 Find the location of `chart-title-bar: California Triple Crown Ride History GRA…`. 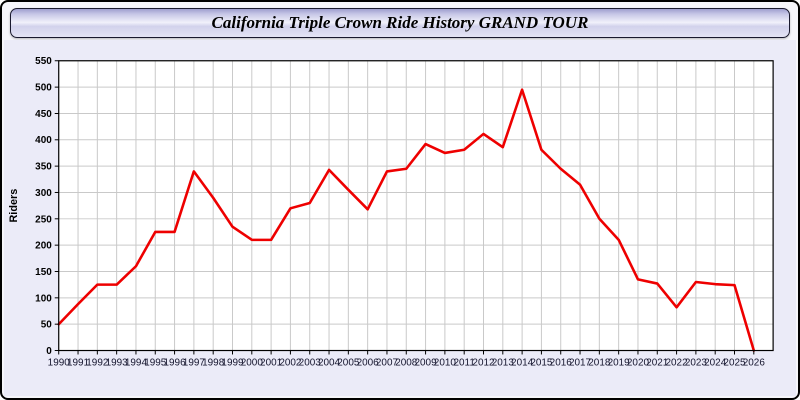

chart-title-bar: California Triple Crown Ride History GRA… is located at coordinates (400, 23).